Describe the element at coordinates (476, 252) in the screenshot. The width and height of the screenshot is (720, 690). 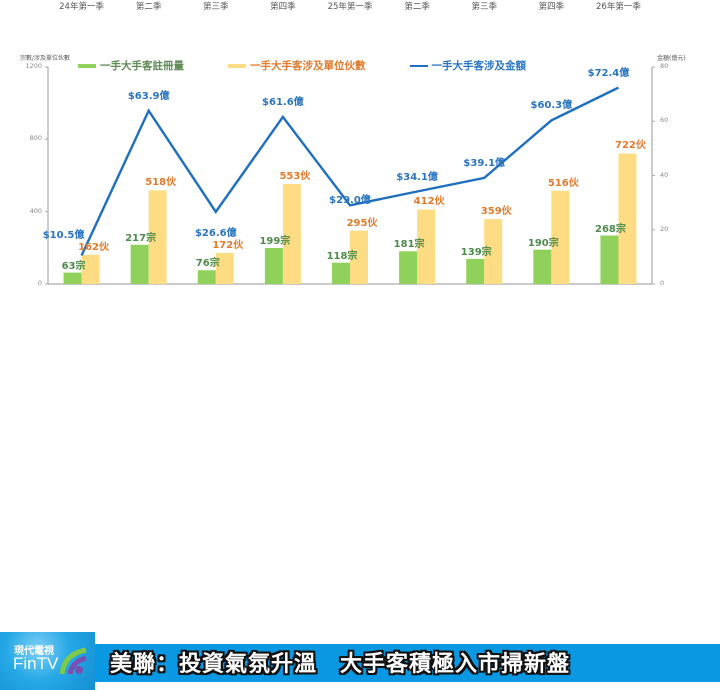
I see `bar-label-registrations: 139宗` at that location.